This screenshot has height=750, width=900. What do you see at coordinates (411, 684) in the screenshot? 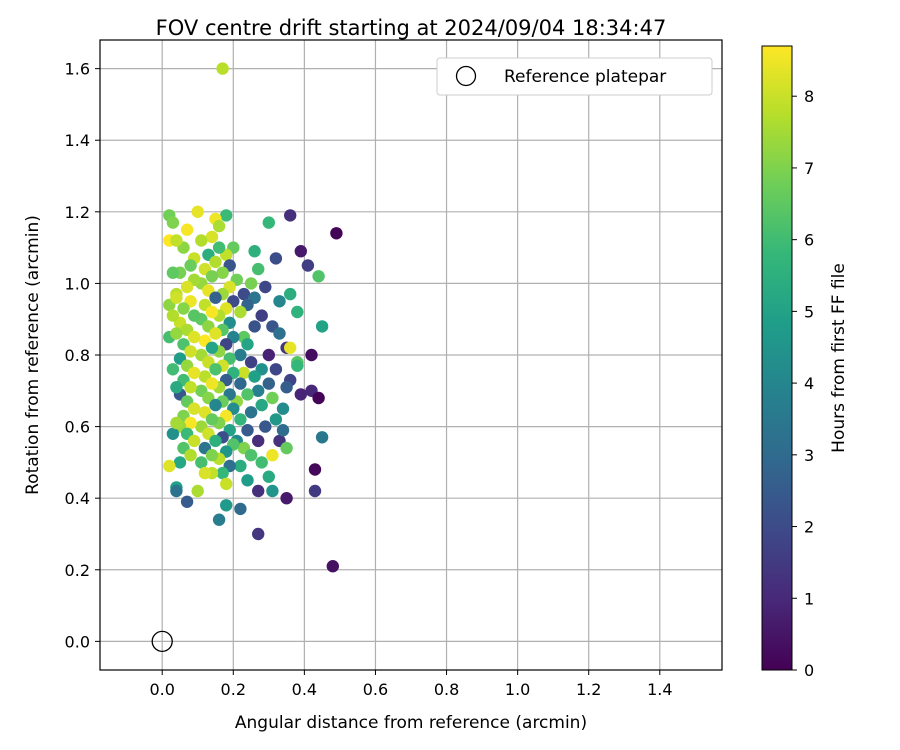
I see `x-axis-ticks: 0.0 0.2 0.4 0.6 0.8 1.0 1.2 1.4` at bounding box center [411, 684].